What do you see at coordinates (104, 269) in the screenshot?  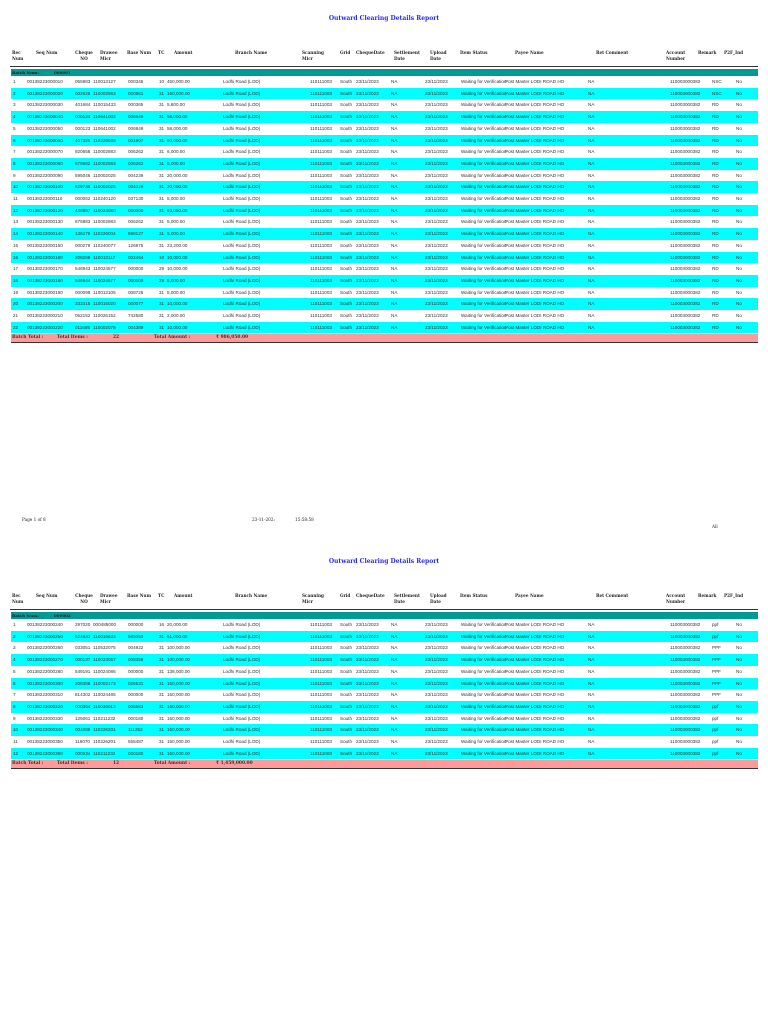 I see `drawee-micr-cell: 110024577` at bounding box center [104, 269].